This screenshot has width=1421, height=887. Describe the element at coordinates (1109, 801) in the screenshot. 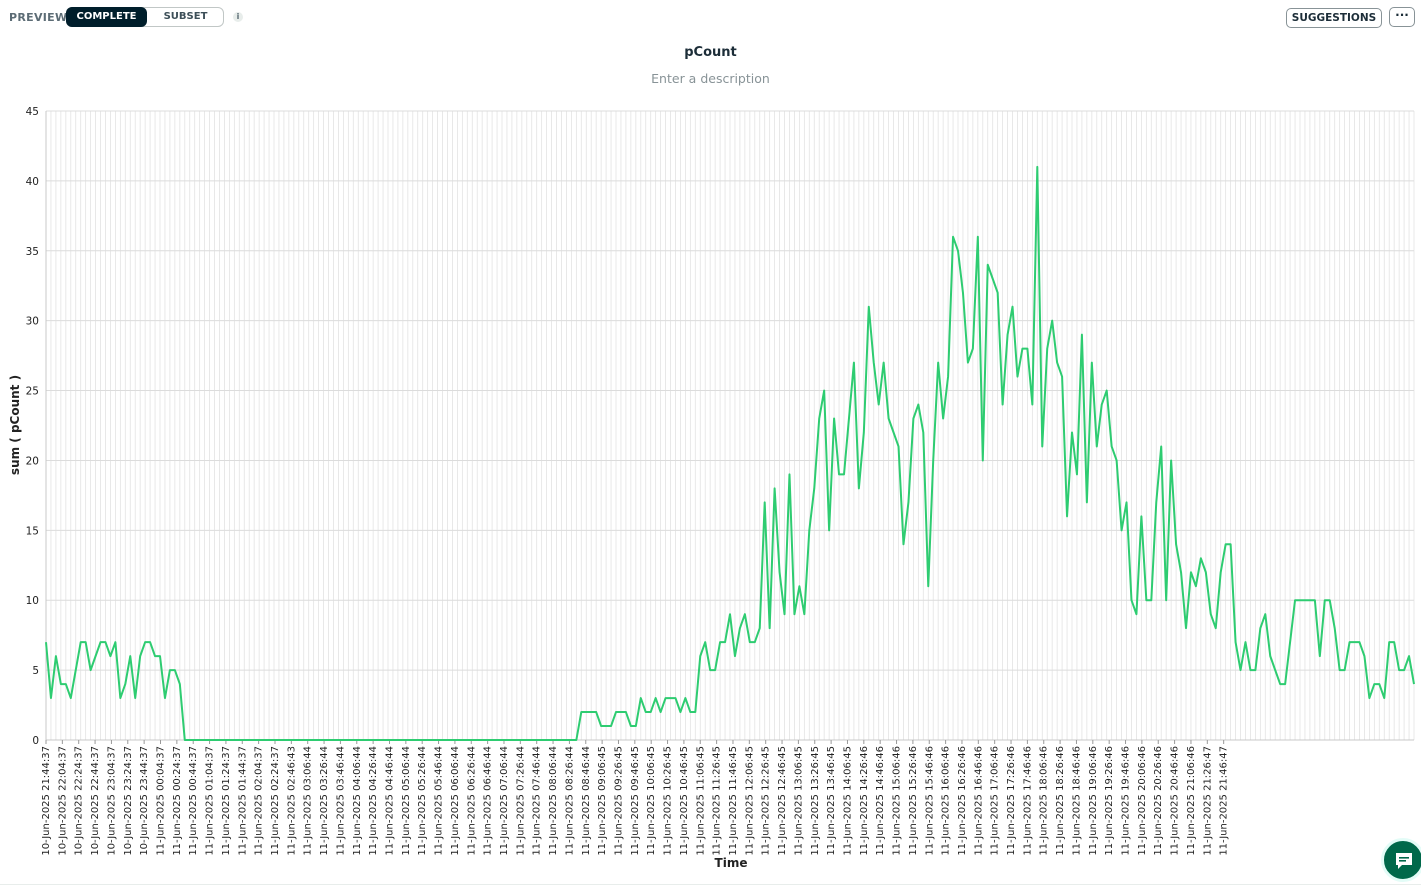

I see `x-tick-label: 11-Jun-2025 19:26:46` at that location.